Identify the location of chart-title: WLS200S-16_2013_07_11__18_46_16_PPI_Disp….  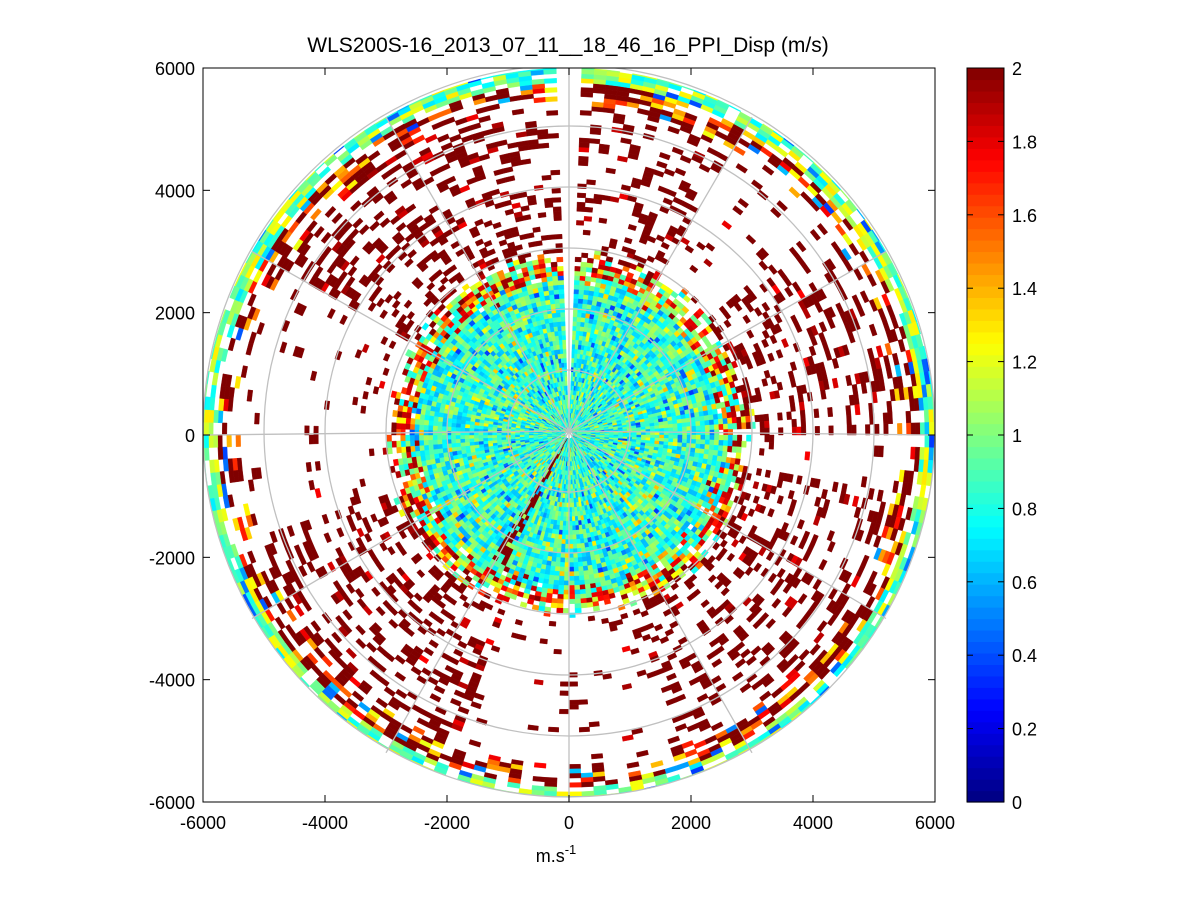
(567, 45).